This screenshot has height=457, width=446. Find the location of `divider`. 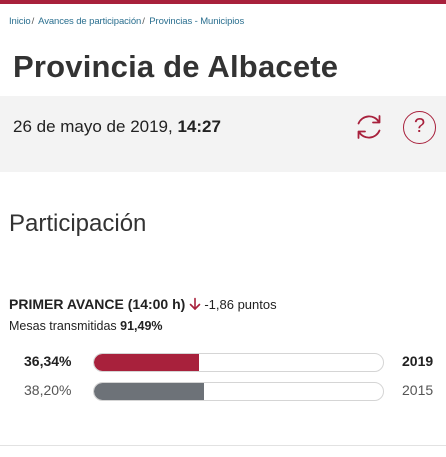

divider is located at coordinates (223, 445).